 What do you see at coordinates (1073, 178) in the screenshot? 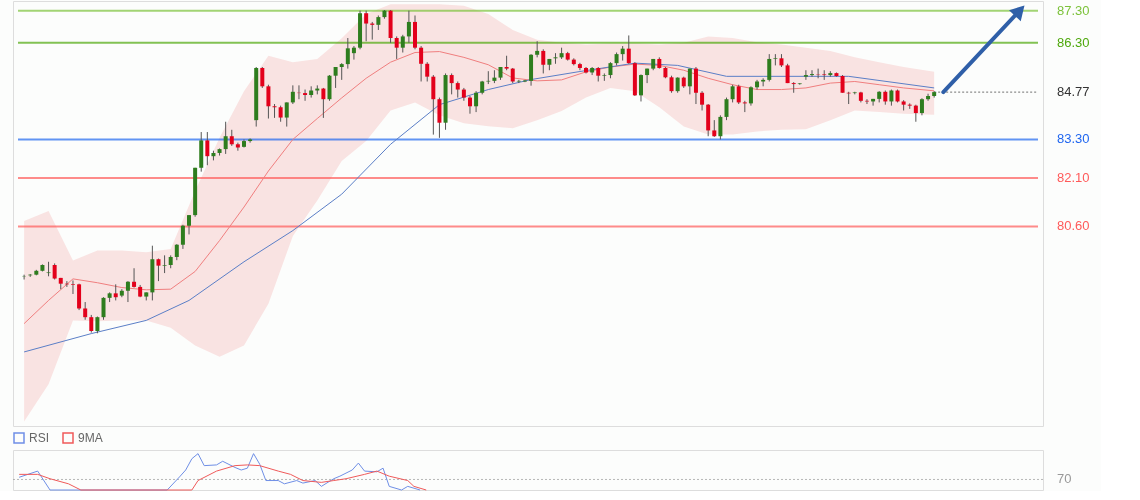
I see `ref-line-label: 82.10` at bounding box center [1073, 178].